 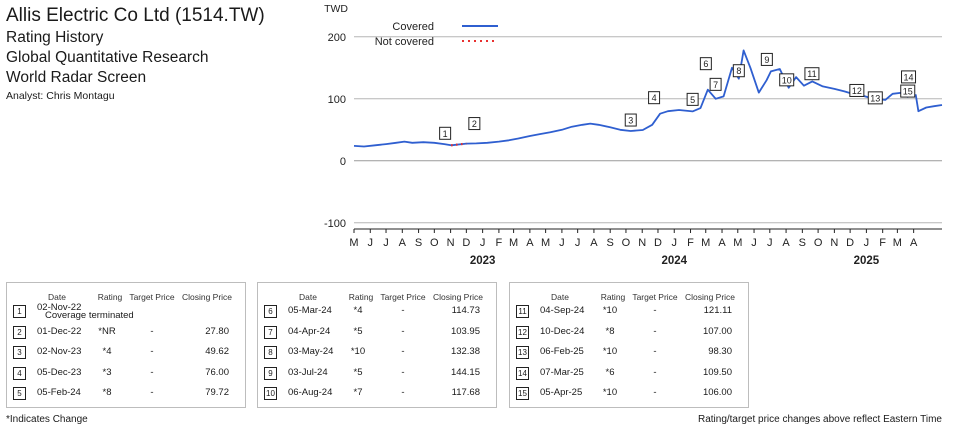 I want to click on row-close: 49.62, so click(x=217, y=351).